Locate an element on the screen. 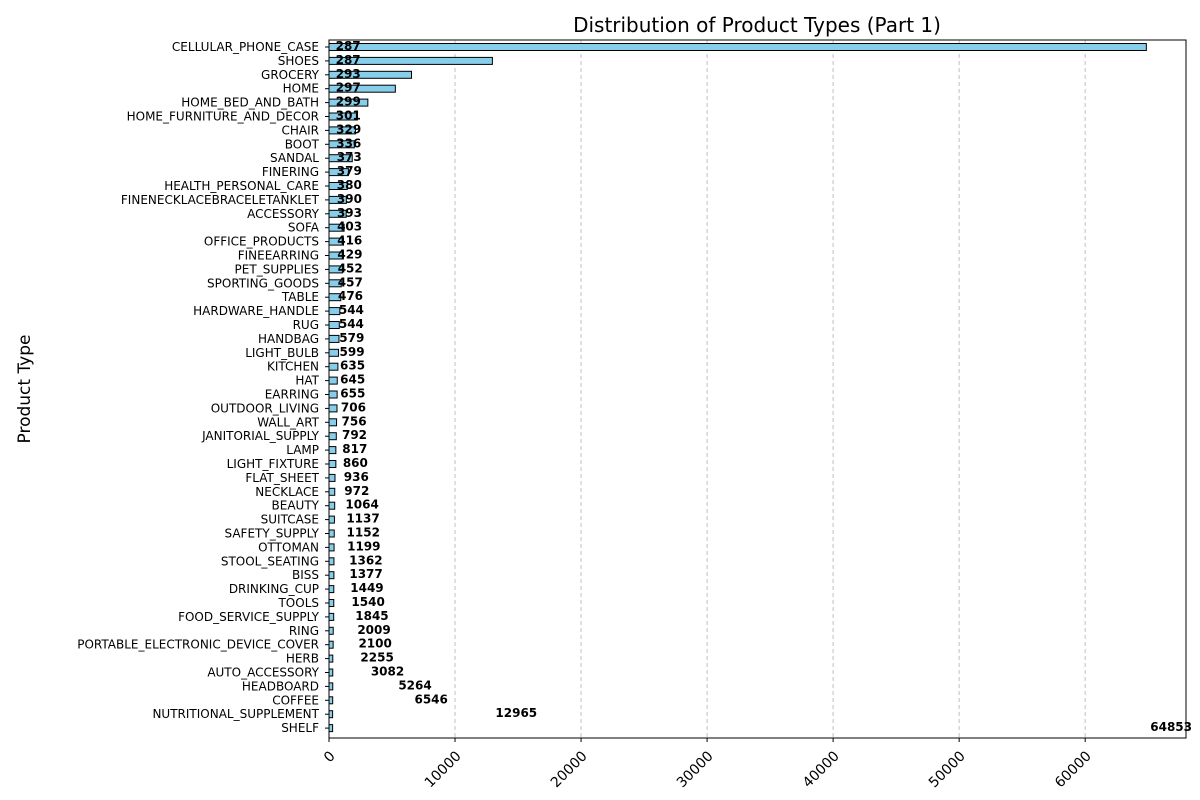 This screenshot has height=800, width=1200. data-label: 1199 is located at coordinates (363, 546).